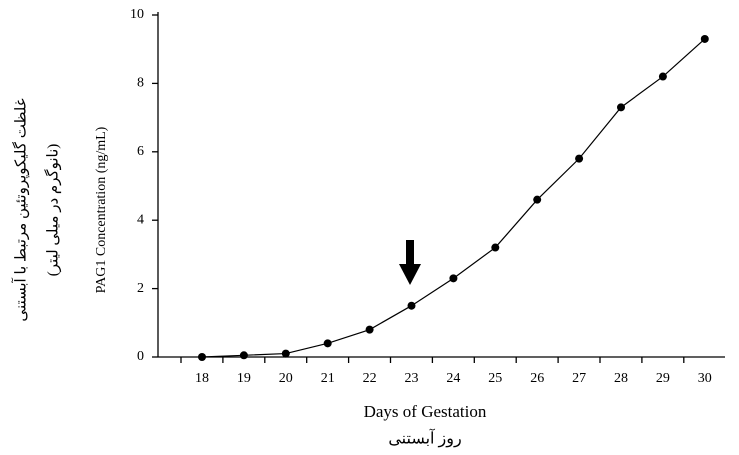  Describe the element at coordinates (410, 262) in the screenshot. I see `arrow` at that location.